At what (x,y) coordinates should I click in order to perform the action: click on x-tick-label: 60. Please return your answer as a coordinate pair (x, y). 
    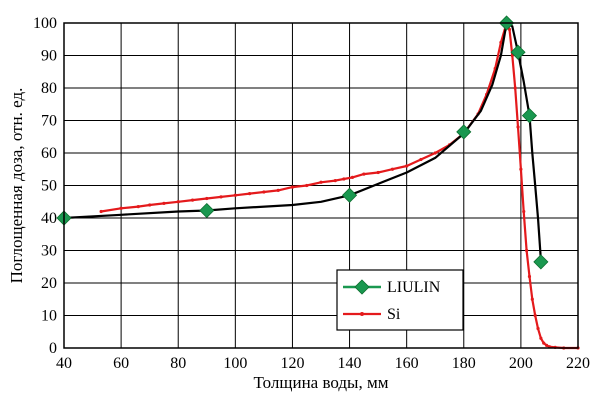
    Looking at the image, I should click on (121, 363).